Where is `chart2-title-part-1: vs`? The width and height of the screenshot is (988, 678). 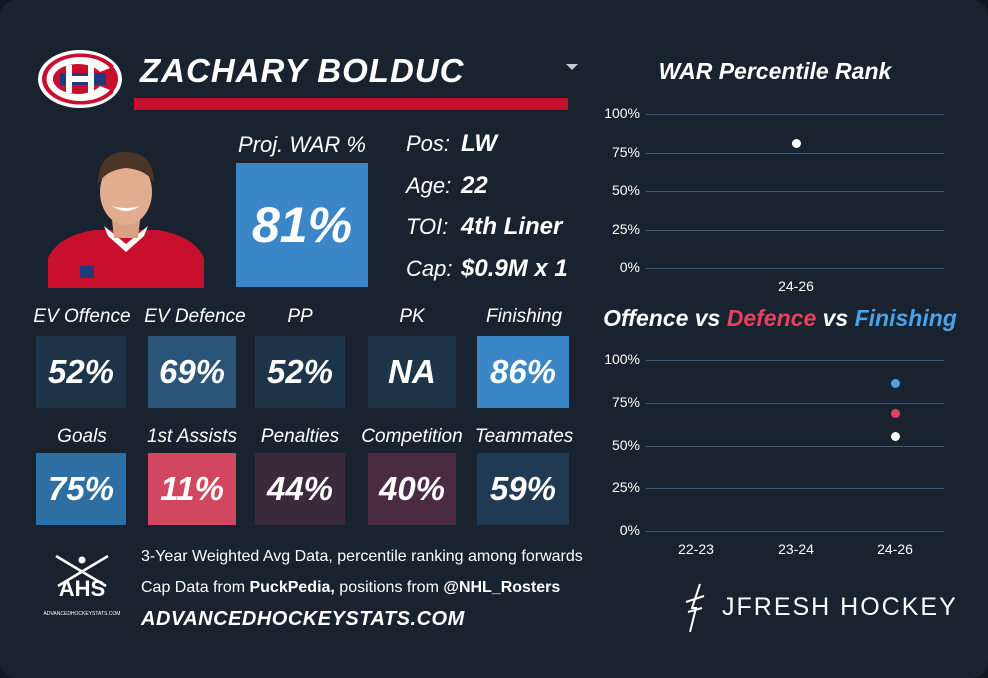 chart2-title-part-1: vs is located at coordinates (707, 318).